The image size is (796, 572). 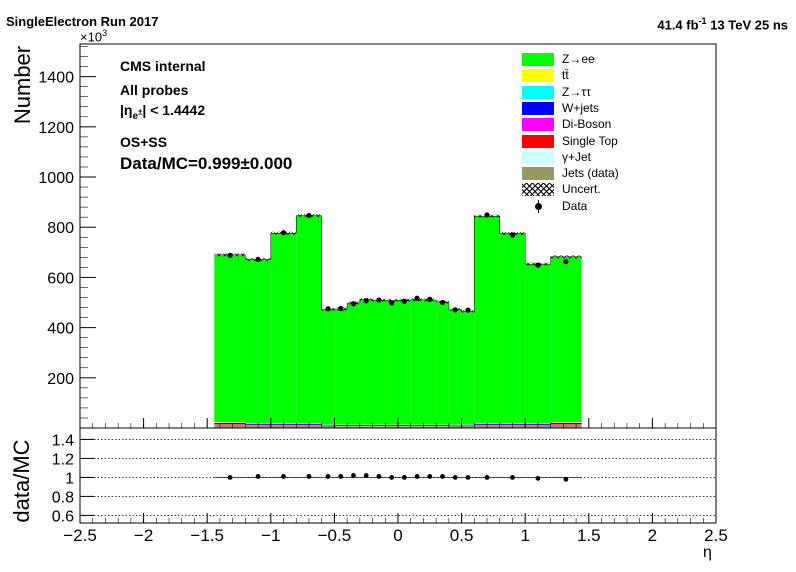 I want to click on x-tick-label-3: −1, so click(x=270, y=535).